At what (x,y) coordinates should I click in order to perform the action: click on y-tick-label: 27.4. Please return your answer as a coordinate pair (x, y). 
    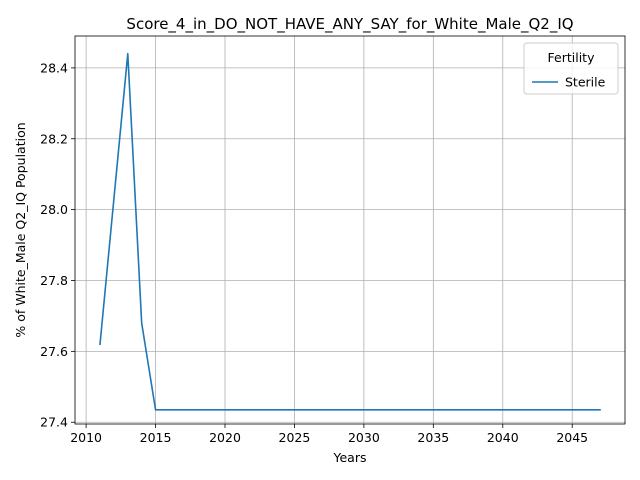
    Looking at the image, I should click on (54, 422).